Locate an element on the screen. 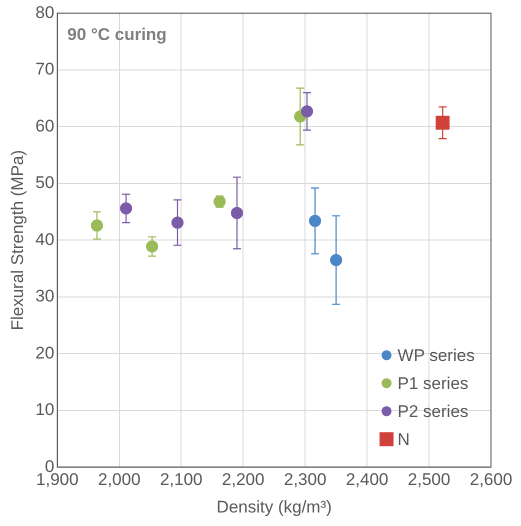  y-tick-label: 70 is located at coordinates (44, 69).